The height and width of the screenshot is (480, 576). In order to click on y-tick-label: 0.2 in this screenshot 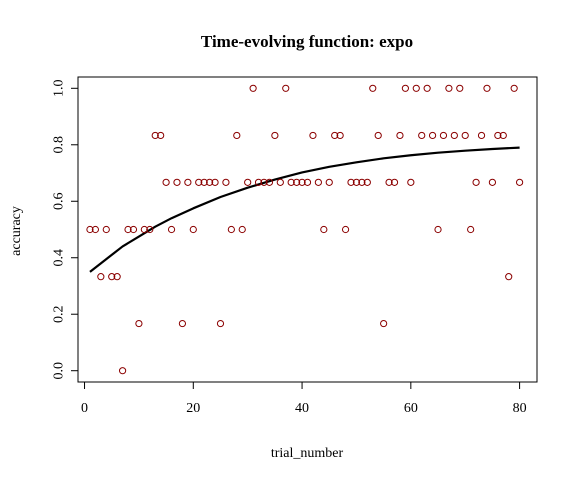, I will do `click(59, 314)`.